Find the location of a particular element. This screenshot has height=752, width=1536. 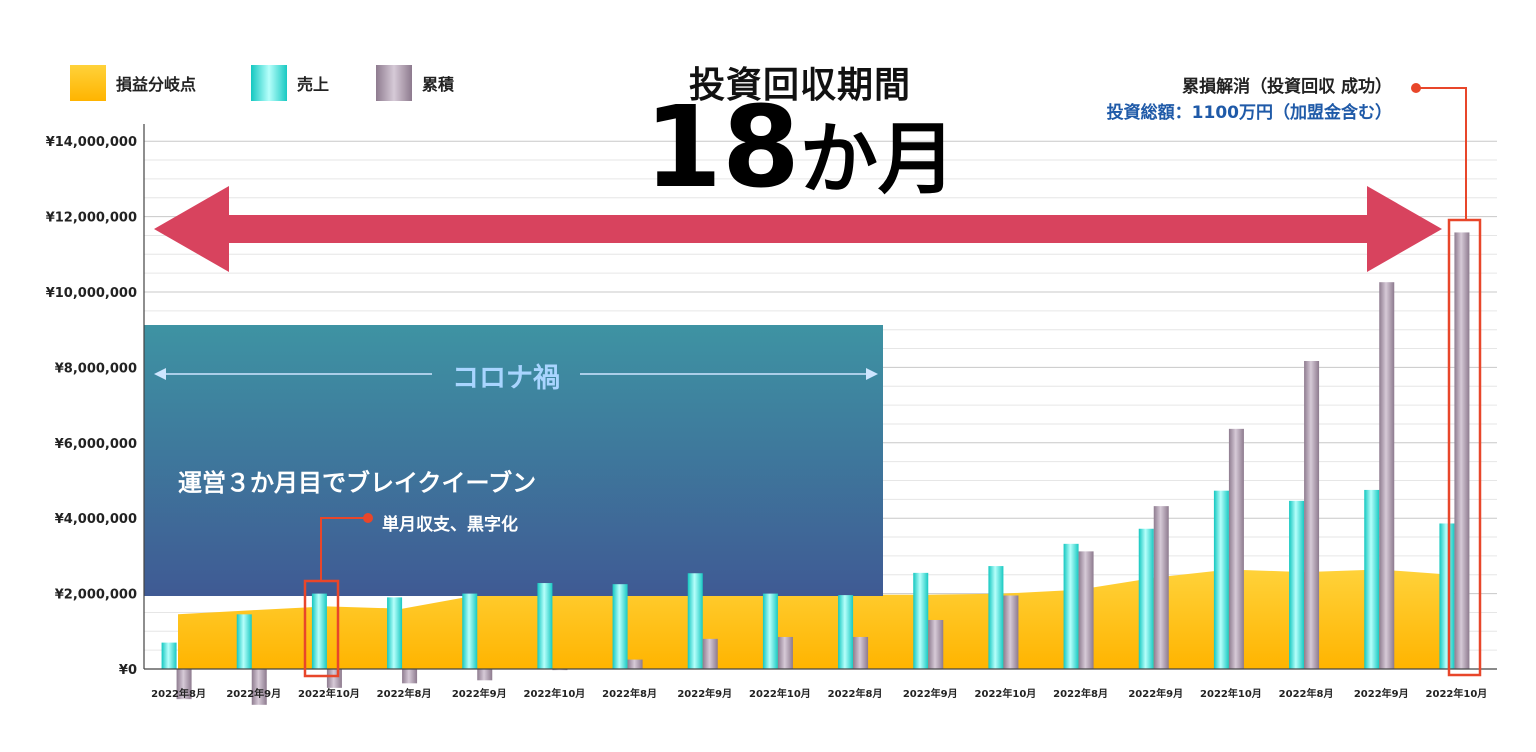

investment-annotation: 投資総額：1100万円（加盟金含む） is located at coordinates (1249, 113).